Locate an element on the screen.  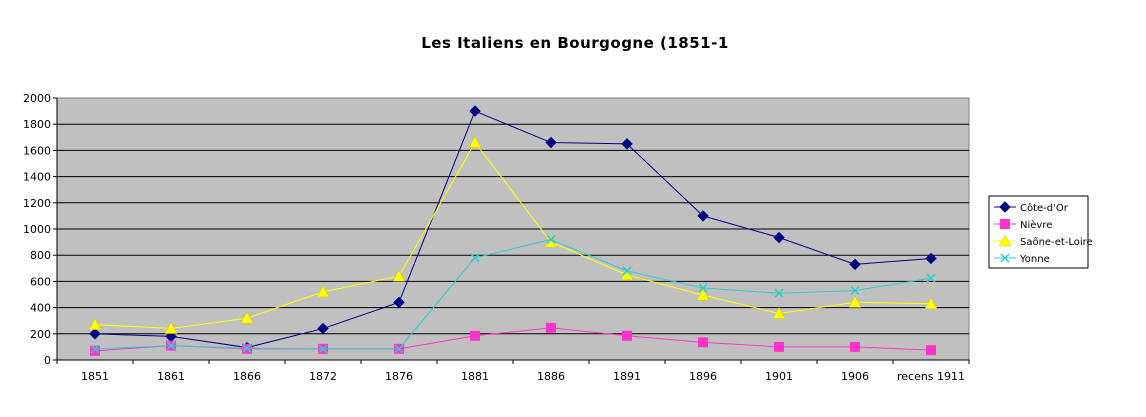
legend-item: Saône-et-Loire is located at coordinates (1043, 241).